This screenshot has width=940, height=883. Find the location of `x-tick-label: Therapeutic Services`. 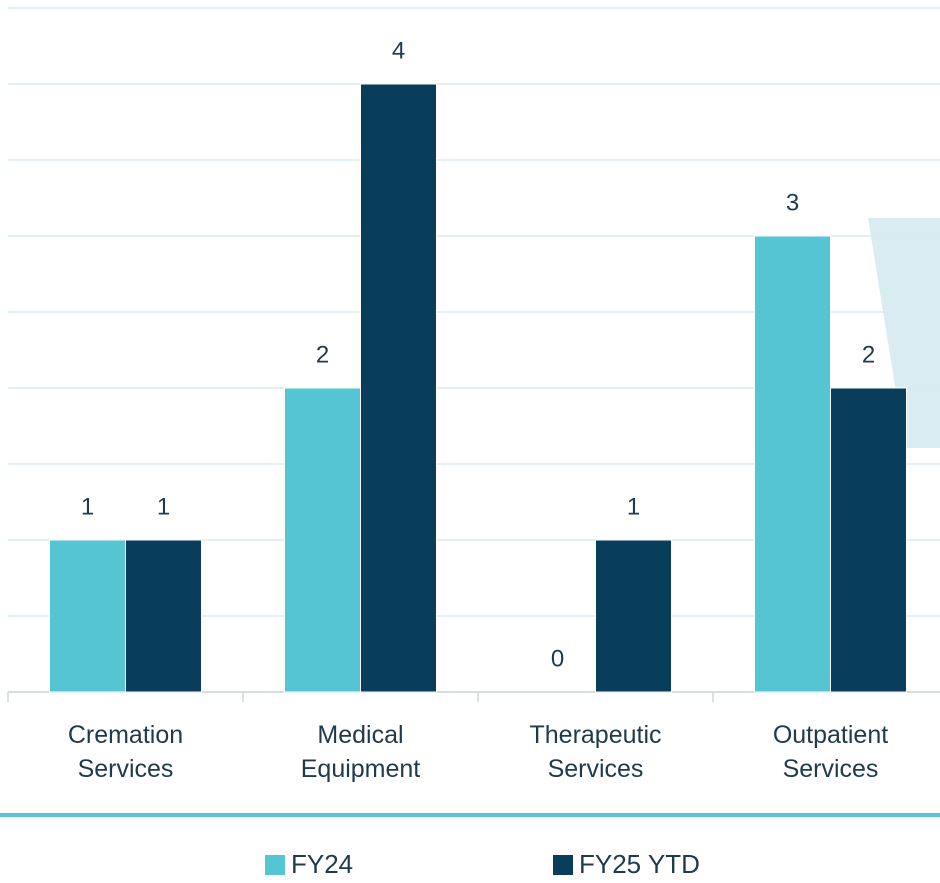

x-tick-label: Therapeutic Services is located at coordinates (595, 752).